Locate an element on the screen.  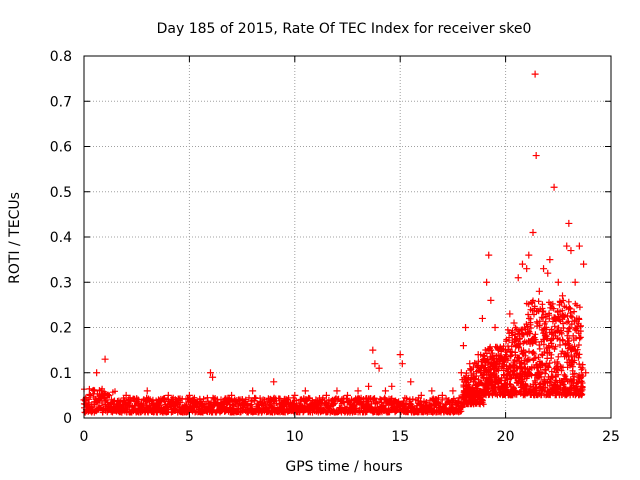
x-axis-label: GPS time / hours is located at coordinates (343, 467).